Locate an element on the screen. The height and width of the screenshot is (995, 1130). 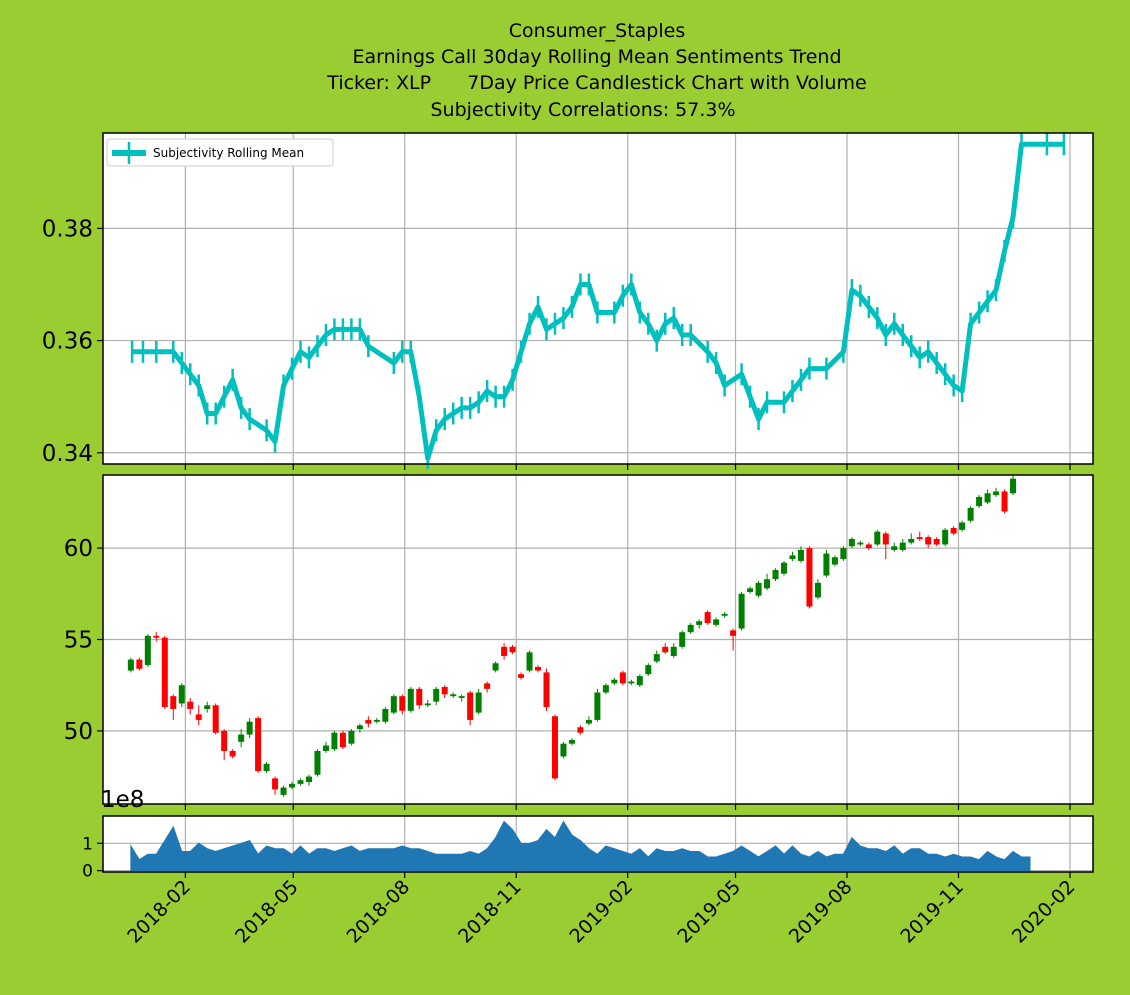
x-tick-label: 2018-02 is located at coordinates (159, 912).